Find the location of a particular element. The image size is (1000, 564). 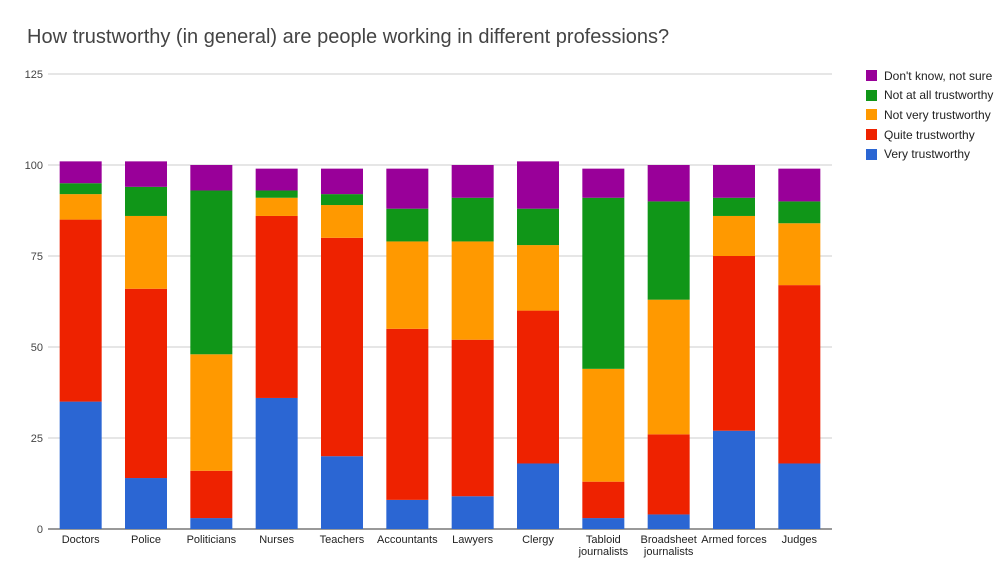

category-label: Lawyers is located at coordinates (472, 540).